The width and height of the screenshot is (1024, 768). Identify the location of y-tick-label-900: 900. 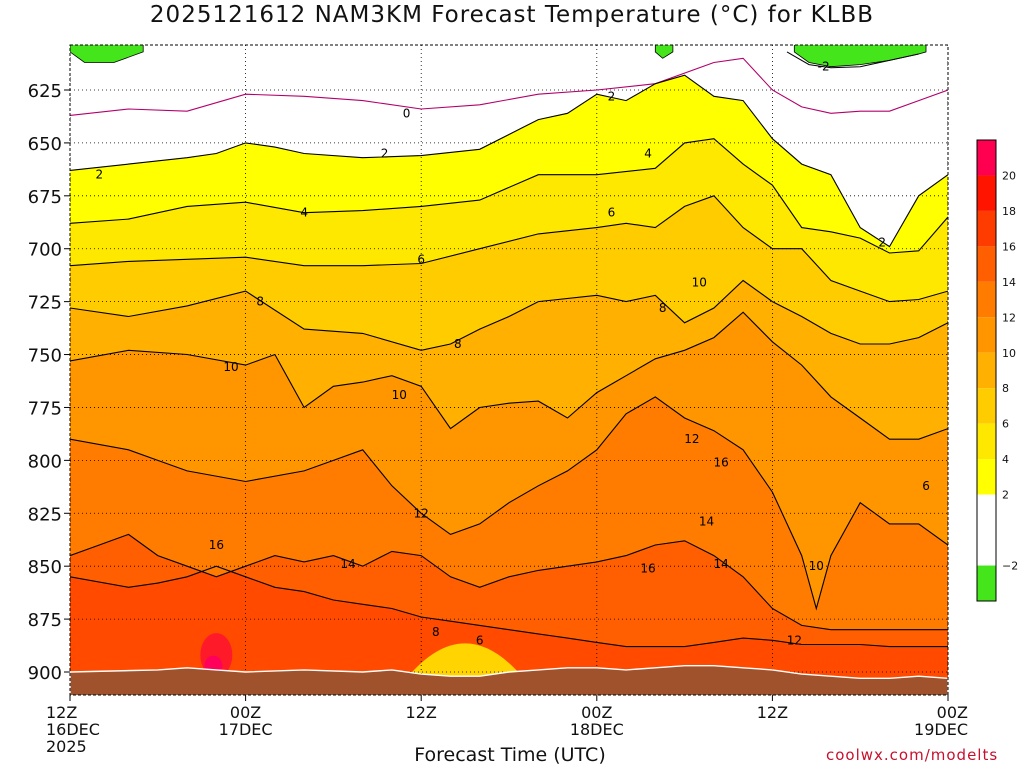
(45, 673).